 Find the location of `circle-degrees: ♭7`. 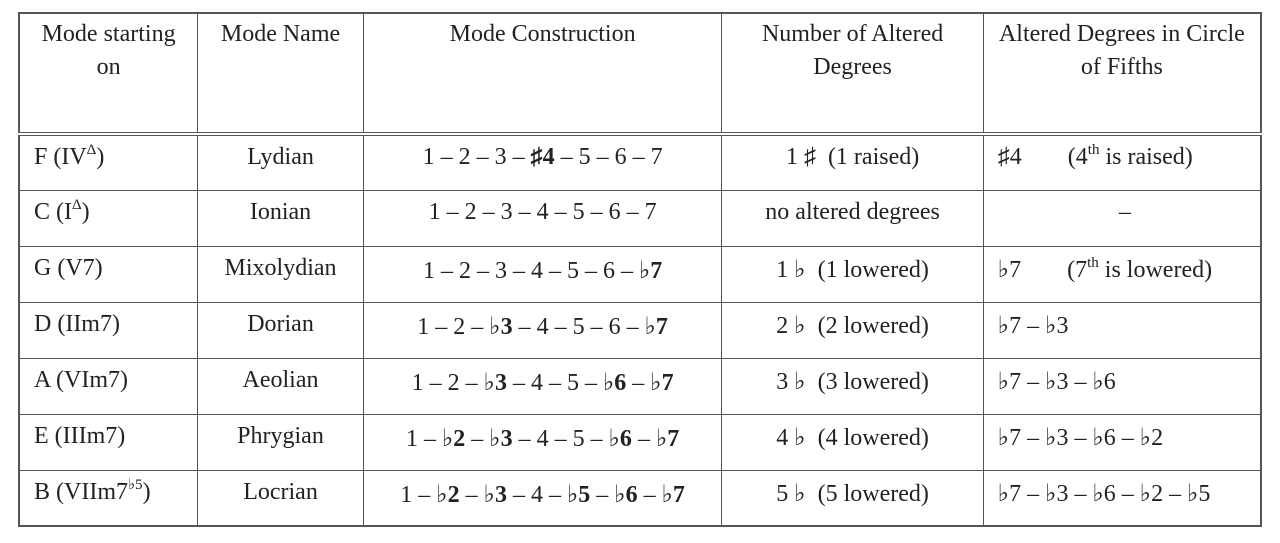

circle-degrees: ♭7 is located at coordinates (1009, 269).